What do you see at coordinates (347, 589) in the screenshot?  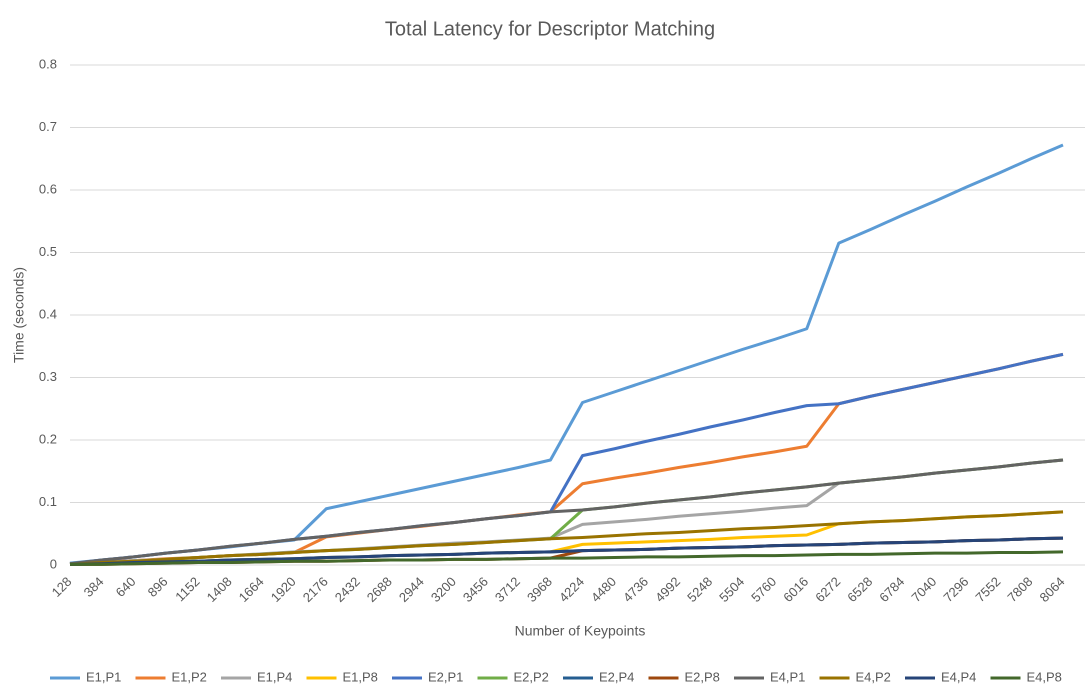 I see `x-tick-label: 2432` at bounding box center [347, 589].